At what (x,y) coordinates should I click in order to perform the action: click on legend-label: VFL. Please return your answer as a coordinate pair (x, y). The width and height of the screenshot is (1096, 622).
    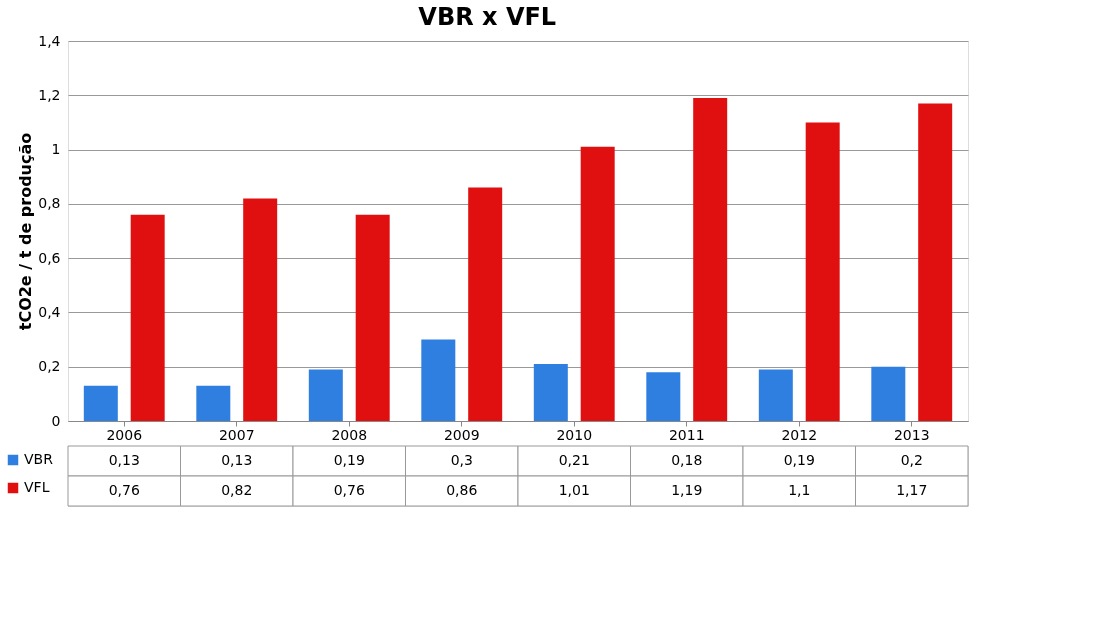
    Looking at the image, I should click on (37, 487).